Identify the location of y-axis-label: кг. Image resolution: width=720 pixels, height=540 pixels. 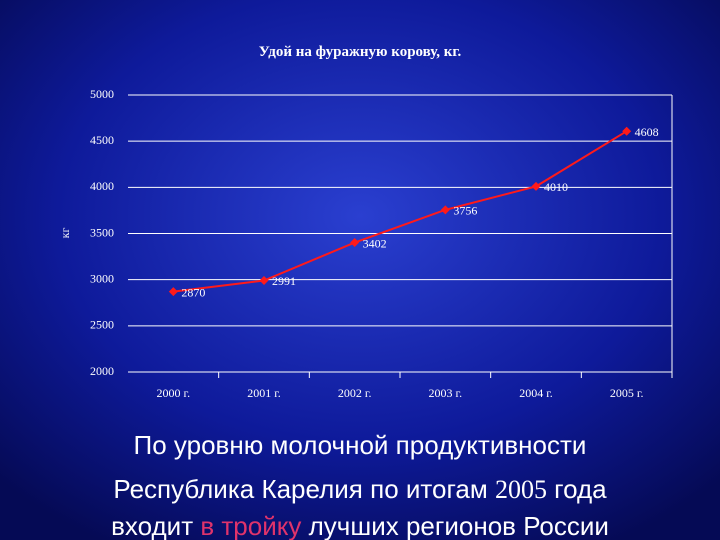
(65, 233).